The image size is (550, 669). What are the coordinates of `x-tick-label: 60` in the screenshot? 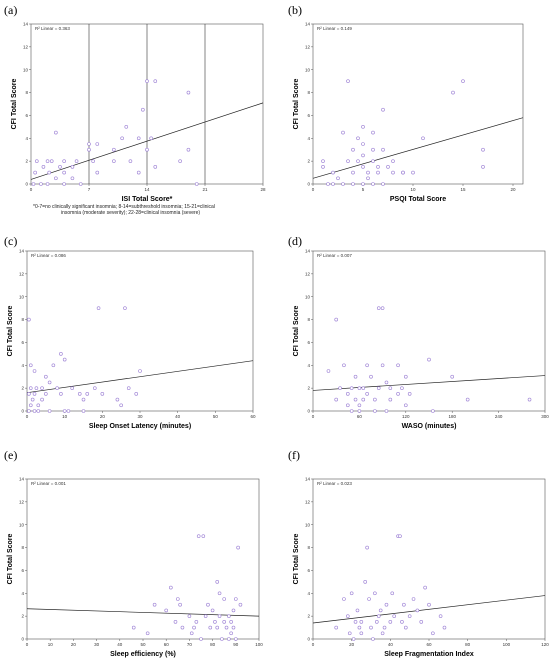 It's located at (429, 644).